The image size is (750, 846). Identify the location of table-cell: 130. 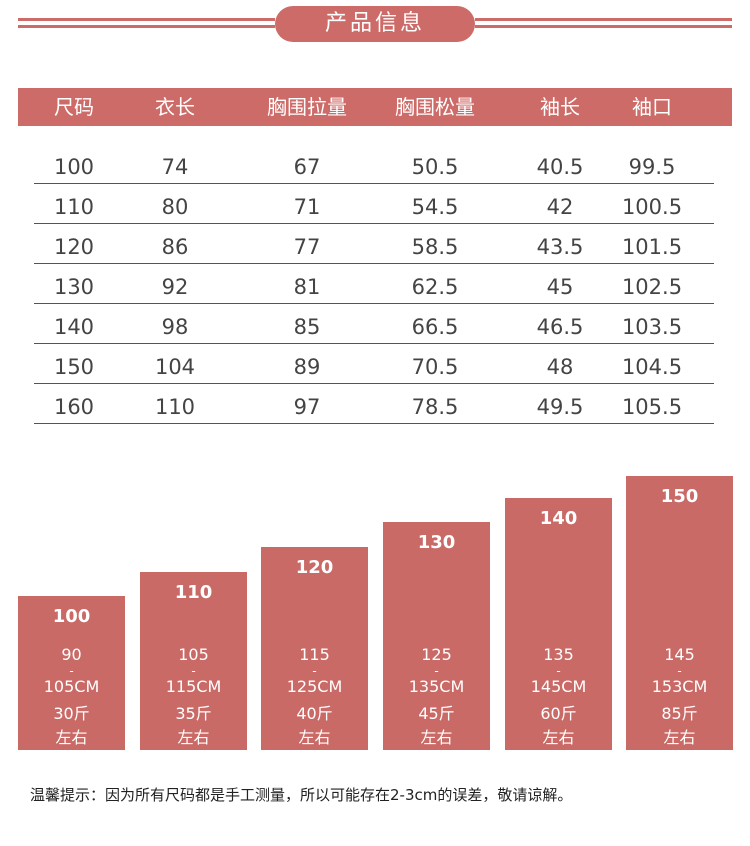
(74, 287).